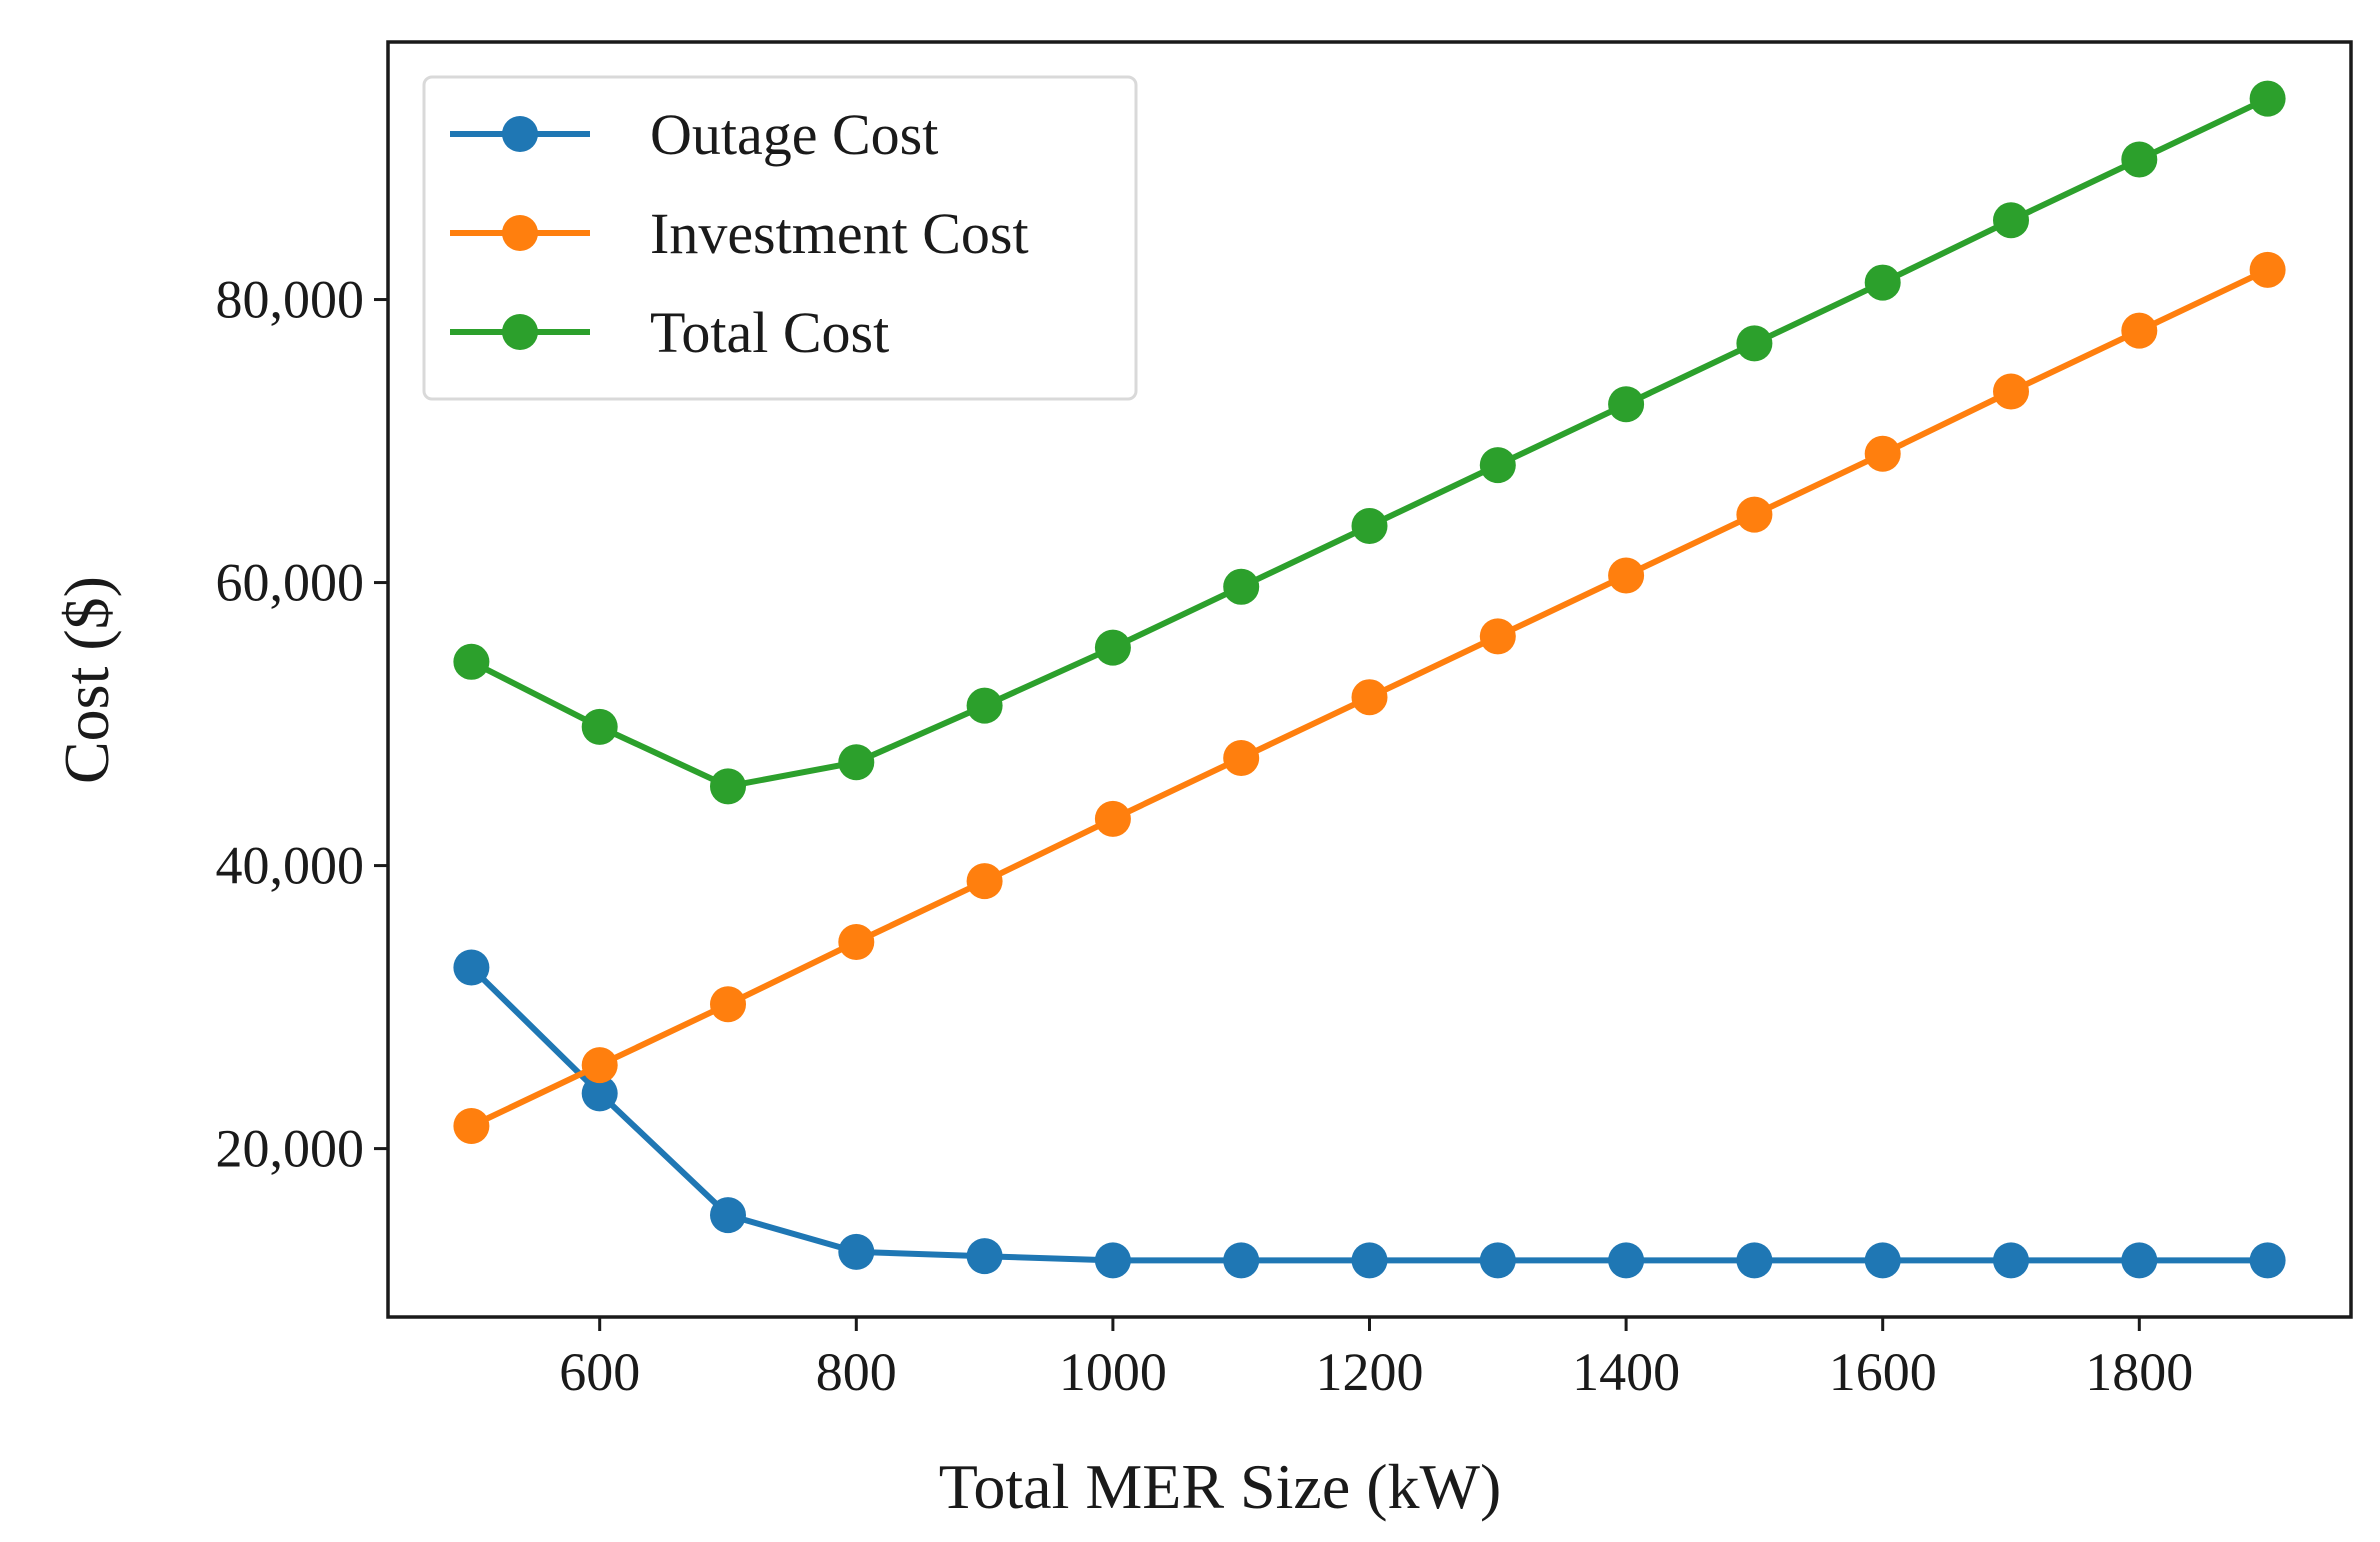 The image size is (2380, 1542). I want to click on x-tick-label: 1400, so click(1626, 1372).